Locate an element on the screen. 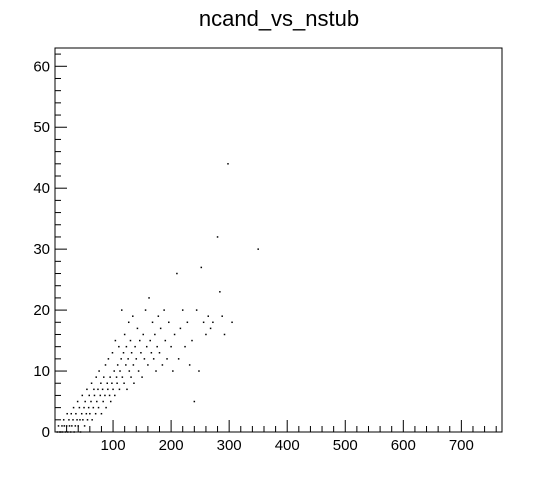  x-tick-label: 500 is located at coordinates (345, 445).